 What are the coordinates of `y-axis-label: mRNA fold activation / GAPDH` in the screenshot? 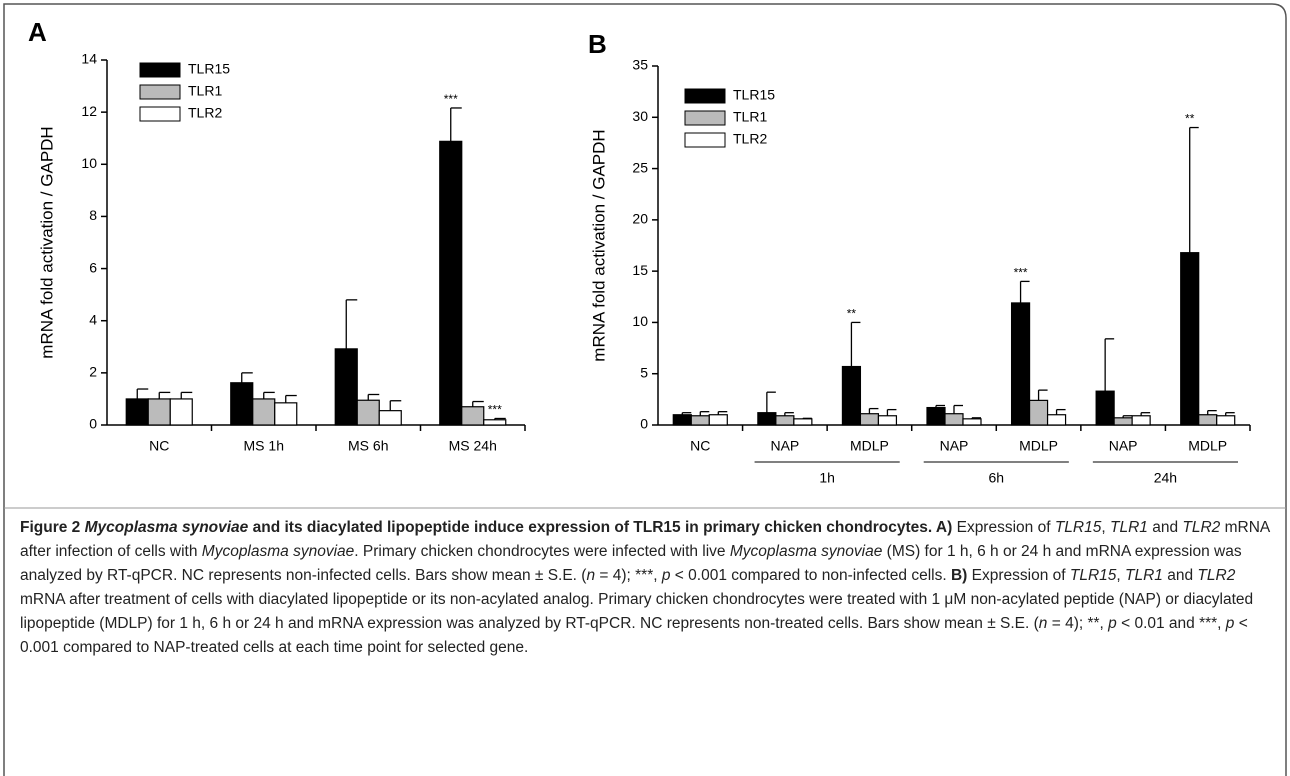 It's located at (598, 245).